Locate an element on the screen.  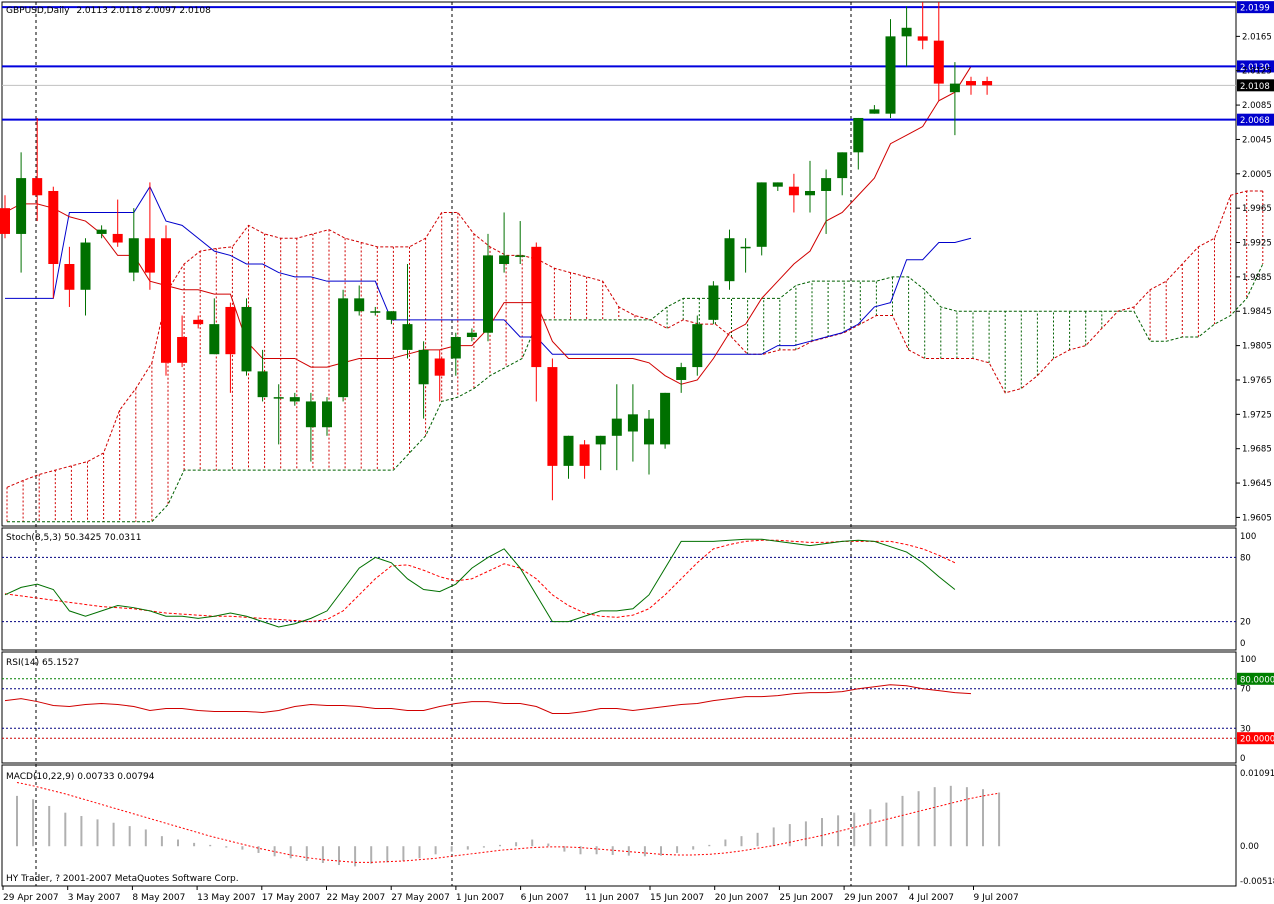
stoch-tick-label: 20 is located at coordinates (1245, 623).